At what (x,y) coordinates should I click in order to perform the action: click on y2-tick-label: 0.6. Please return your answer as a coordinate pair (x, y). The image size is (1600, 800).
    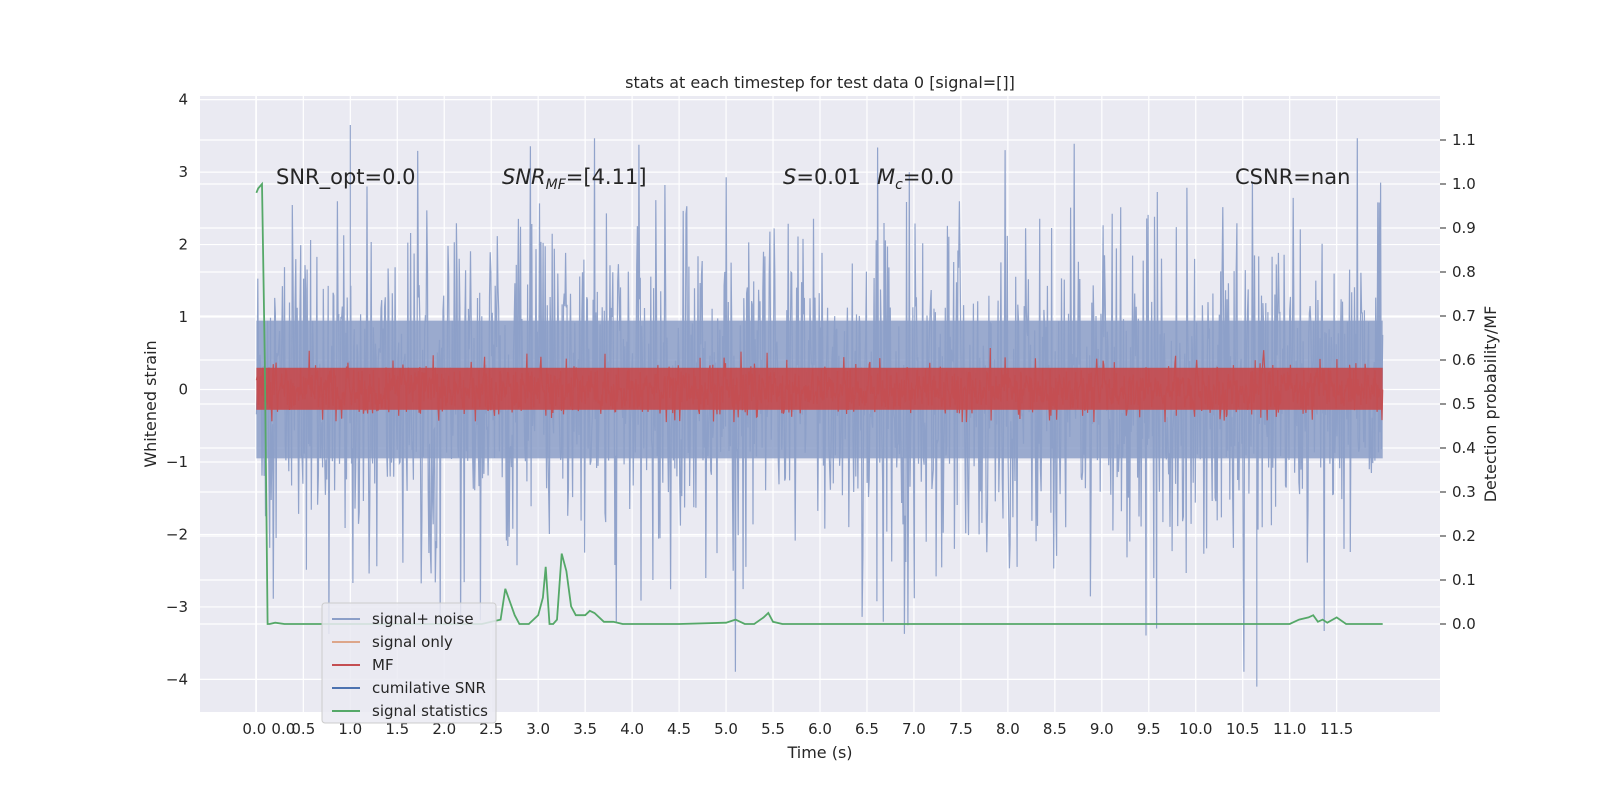
    Looking at the image, I should click on (1464, 360).